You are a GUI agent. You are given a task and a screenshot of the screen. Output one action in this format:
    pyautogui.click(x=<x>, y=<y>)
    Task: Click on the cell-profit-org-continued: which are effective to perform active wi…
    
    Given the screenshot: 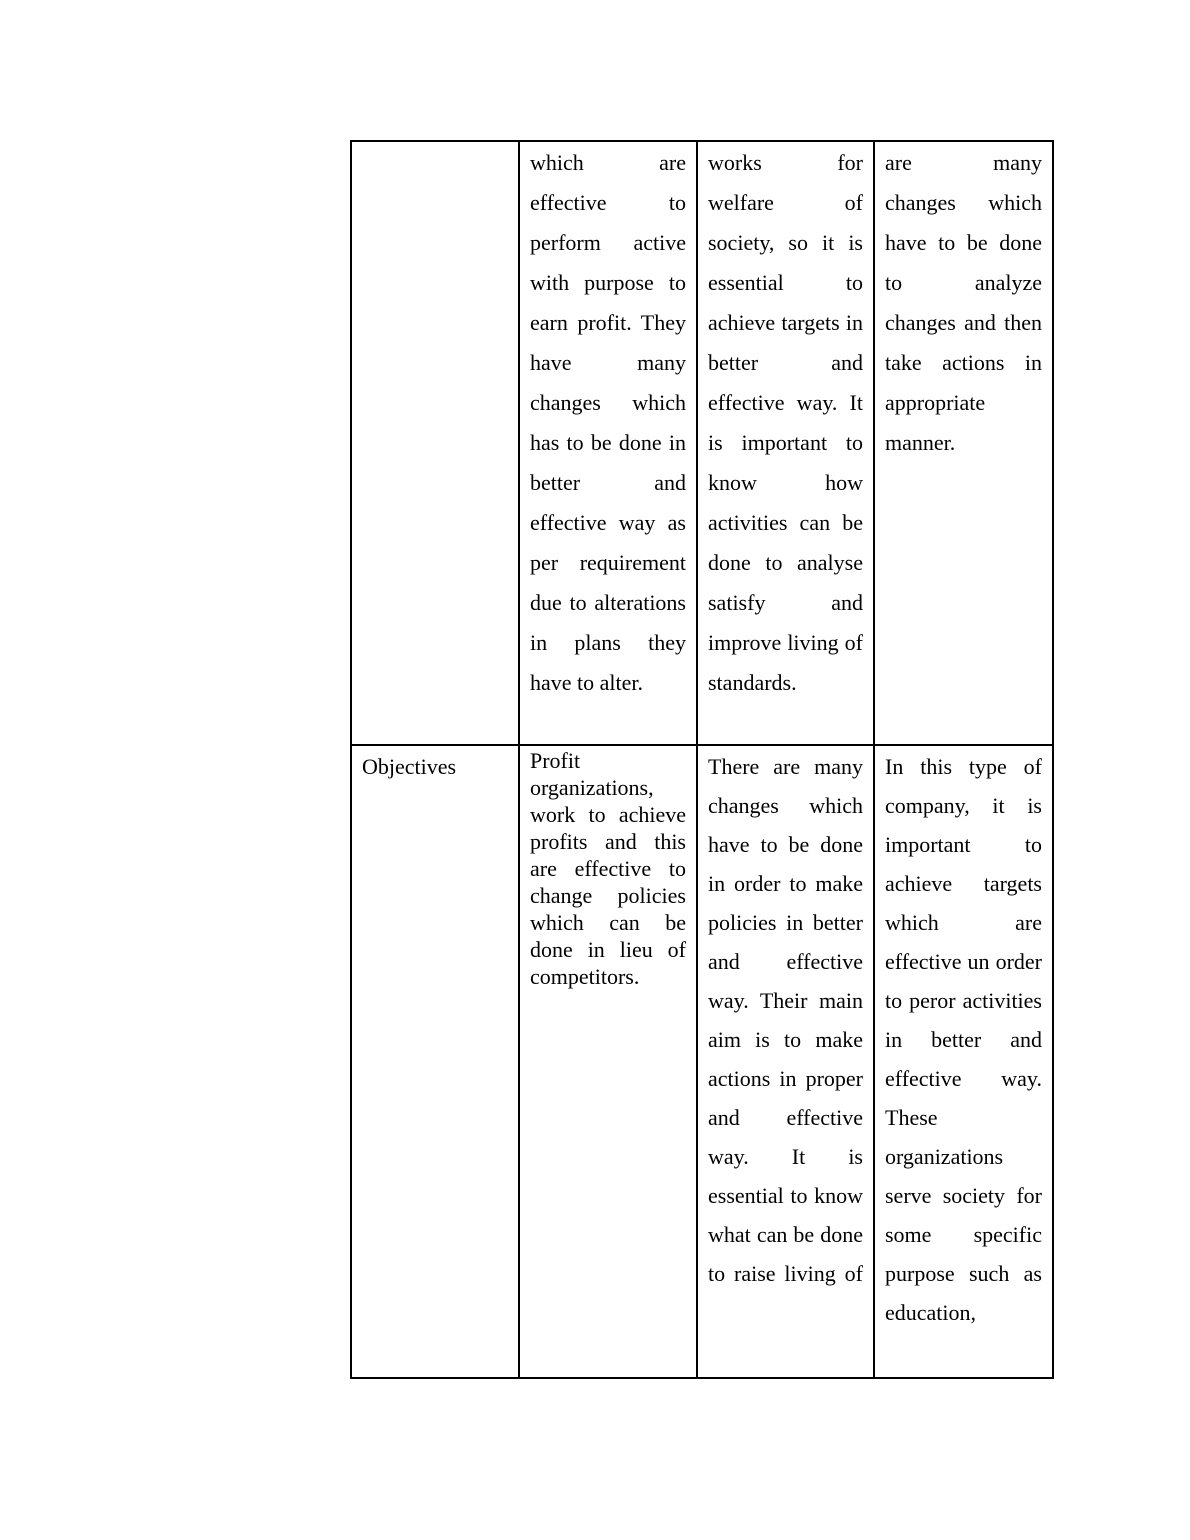 What is the action you would take?
    pyautogui.click(x=608, y=443)
    